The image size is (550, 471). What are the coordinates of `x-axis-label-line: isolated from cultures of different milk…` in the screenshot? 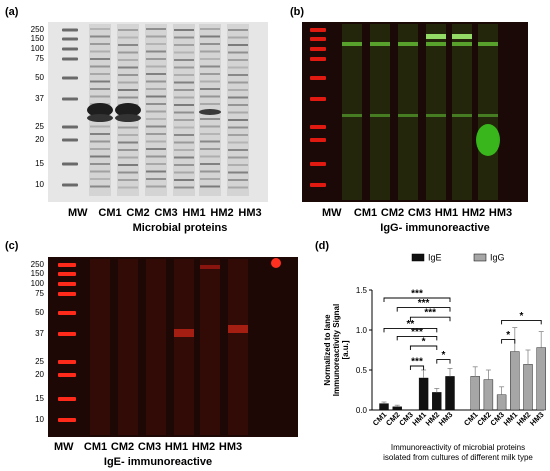 It's located at (458, 457).